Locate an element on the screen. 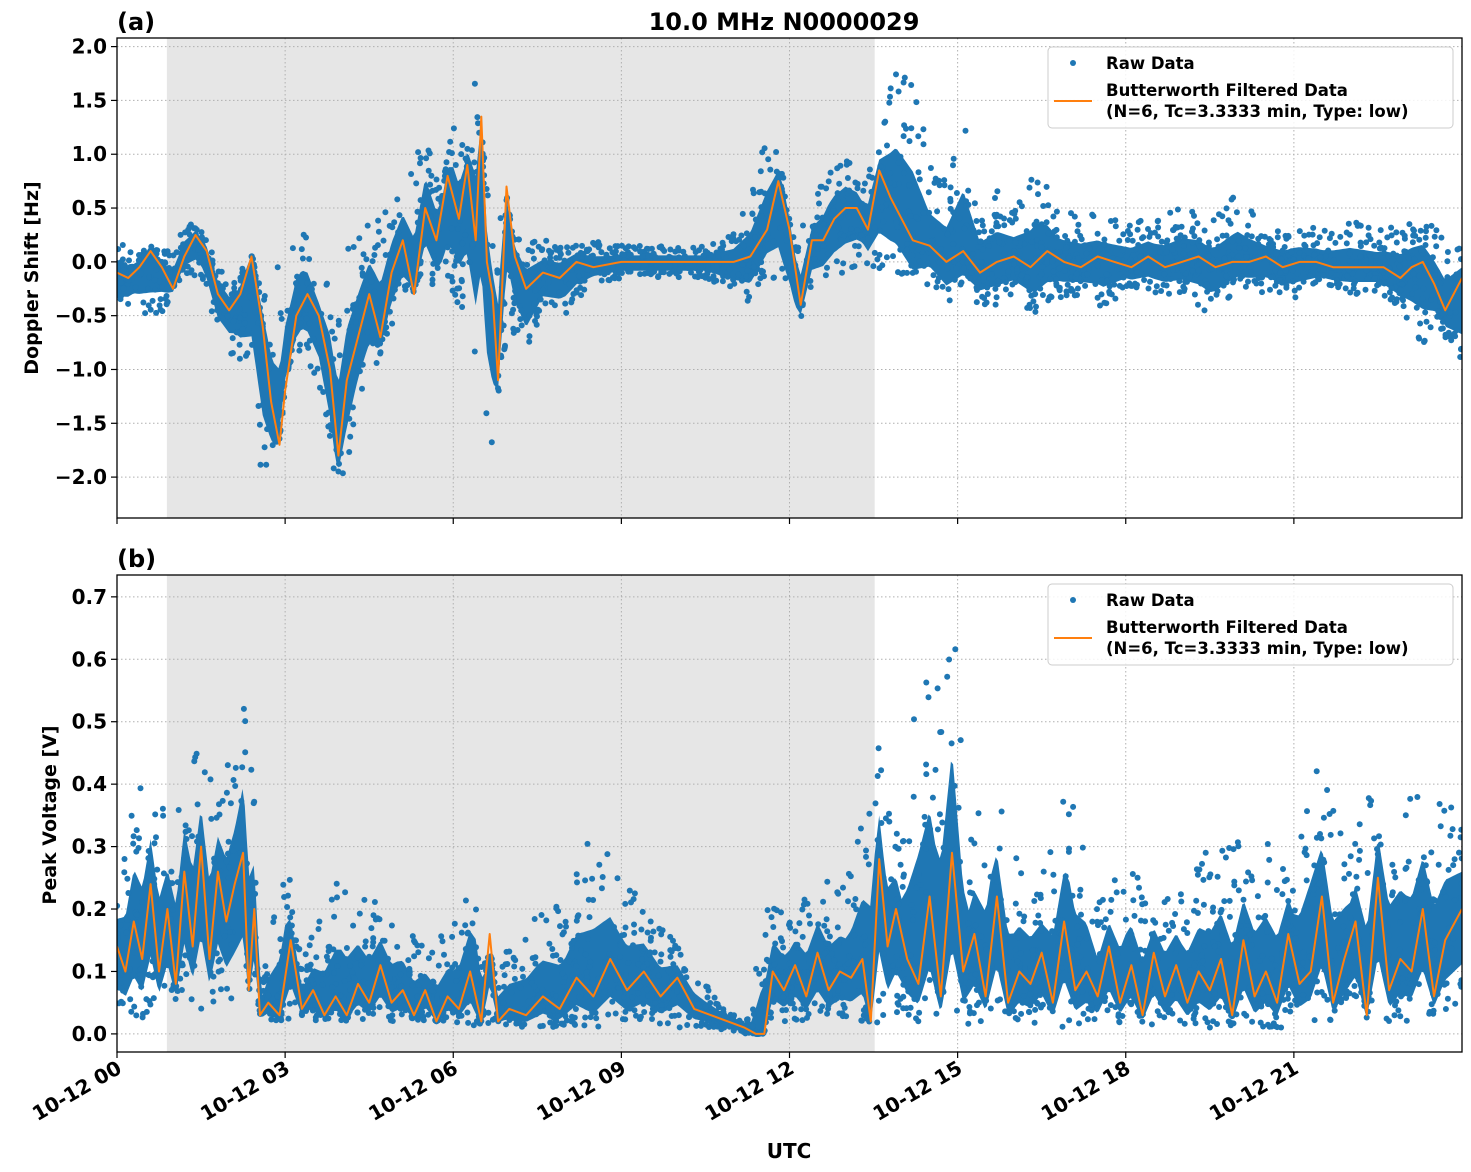 Image resolution: width=1471 pixels, height=1172 pixels. panel-a-legend-box is located at coordinates (1250, 87).